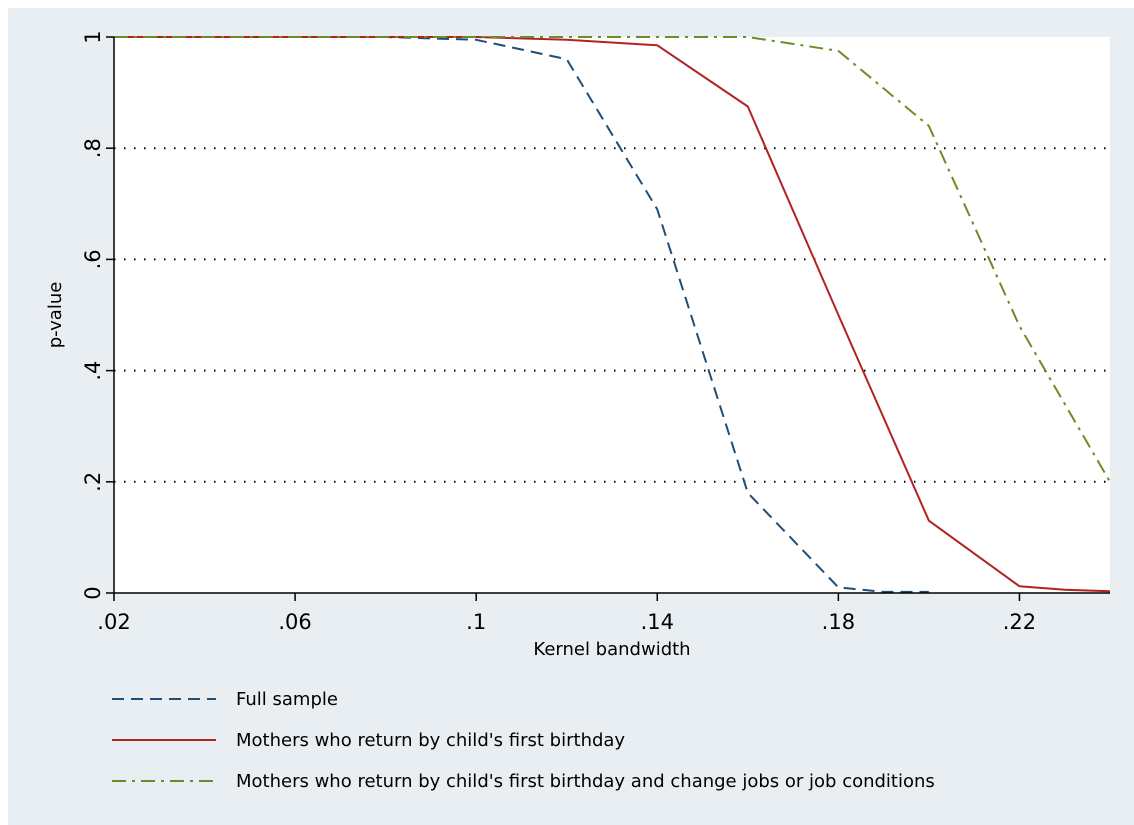  I want to click on y-tick-label: 0, so click(93, 592).